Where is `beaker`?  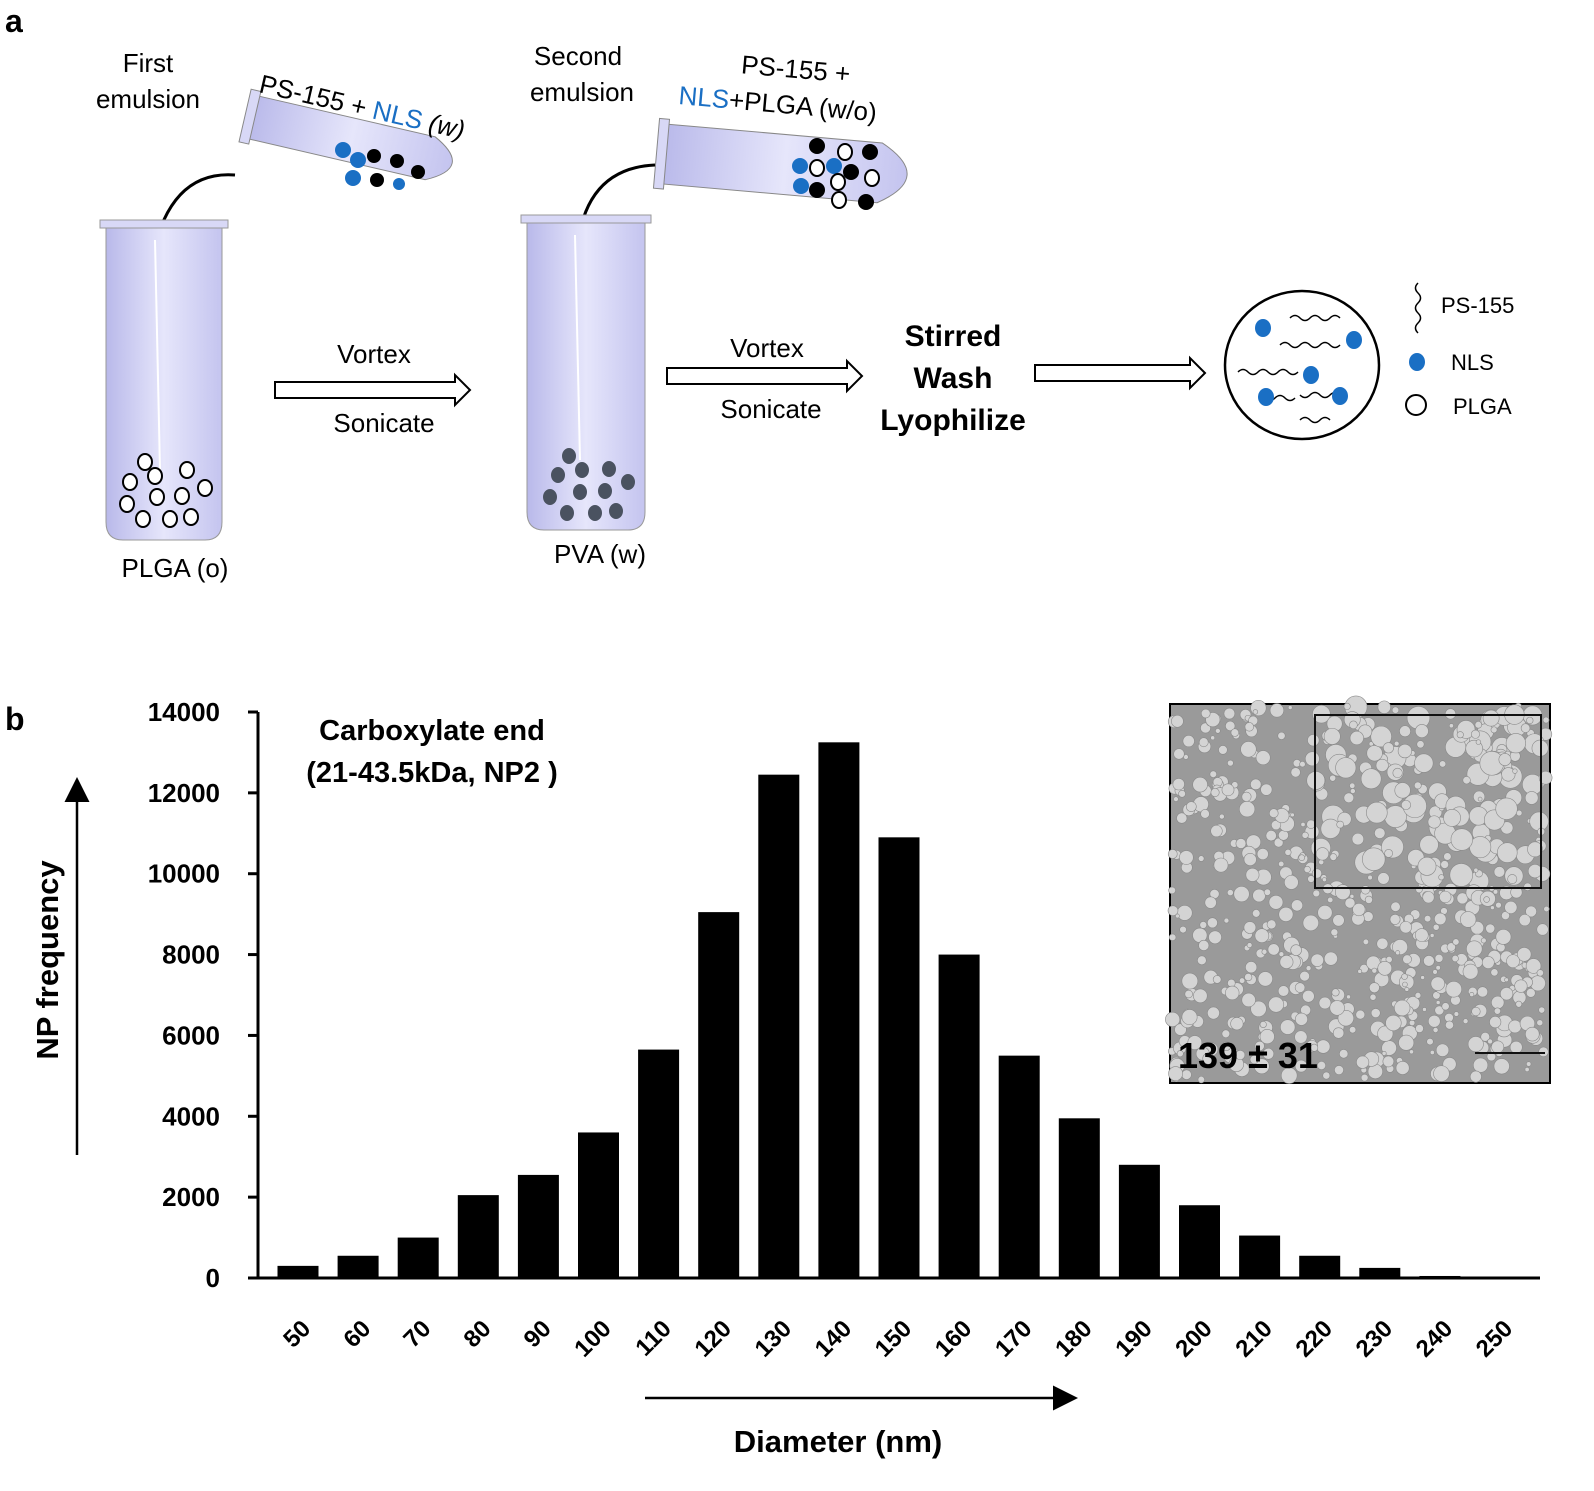
beaker is located at coordinates (586, 372).